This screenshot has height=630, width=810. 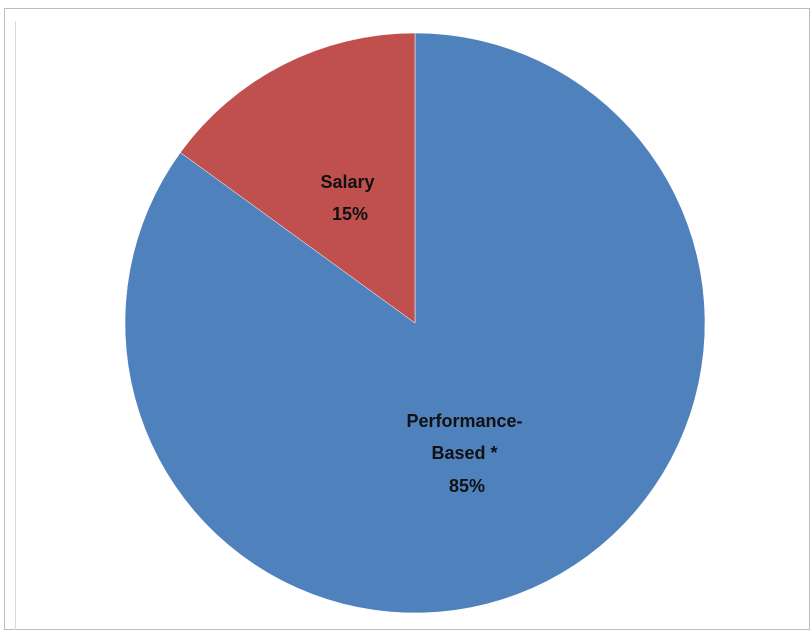 What do you see at coordinates (349, 198) in the screenshot?
I see `slice-label-salary: Salary 15%` at bounding box center [349, 198].